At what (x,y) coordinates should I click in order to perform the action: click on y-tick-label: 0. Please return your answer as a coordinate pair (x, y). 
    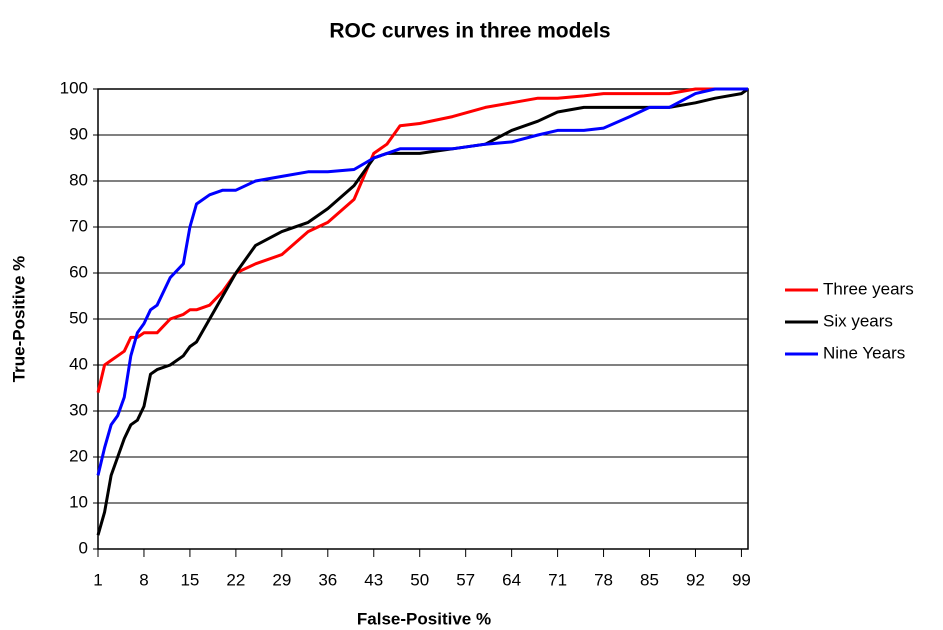
    Looking at the image, I should click on (83, 547).